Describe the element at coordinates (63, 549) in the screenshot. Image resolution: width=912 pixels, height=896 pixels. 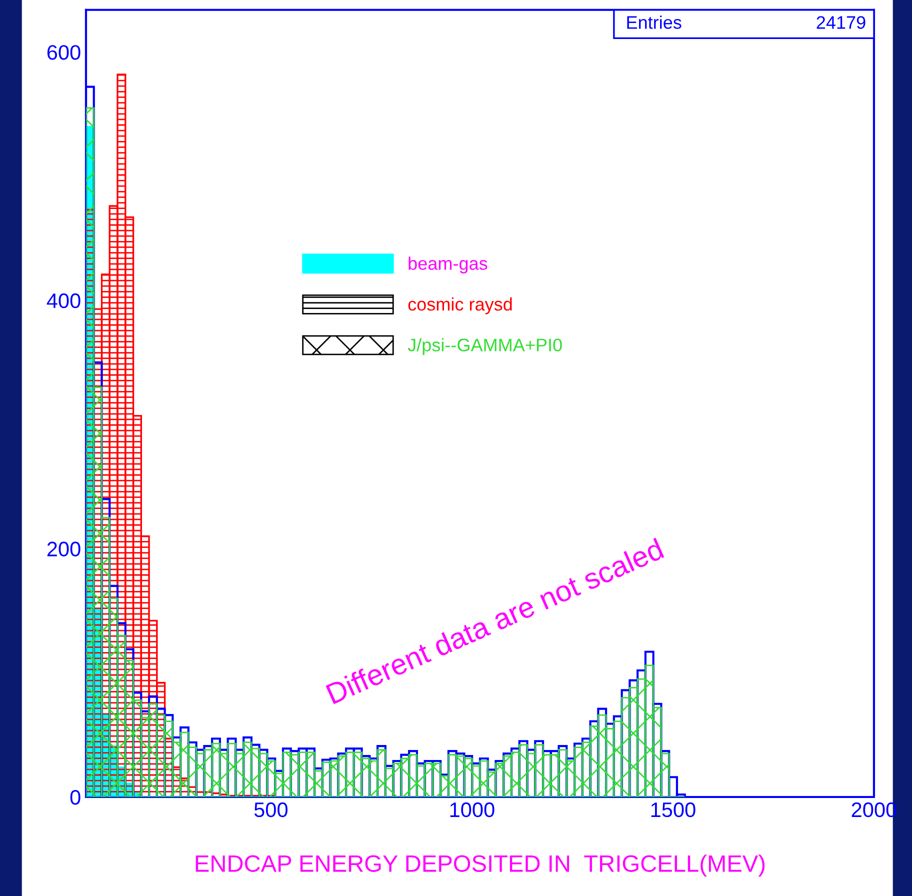
I see `y-tick-label: 200` at that location.